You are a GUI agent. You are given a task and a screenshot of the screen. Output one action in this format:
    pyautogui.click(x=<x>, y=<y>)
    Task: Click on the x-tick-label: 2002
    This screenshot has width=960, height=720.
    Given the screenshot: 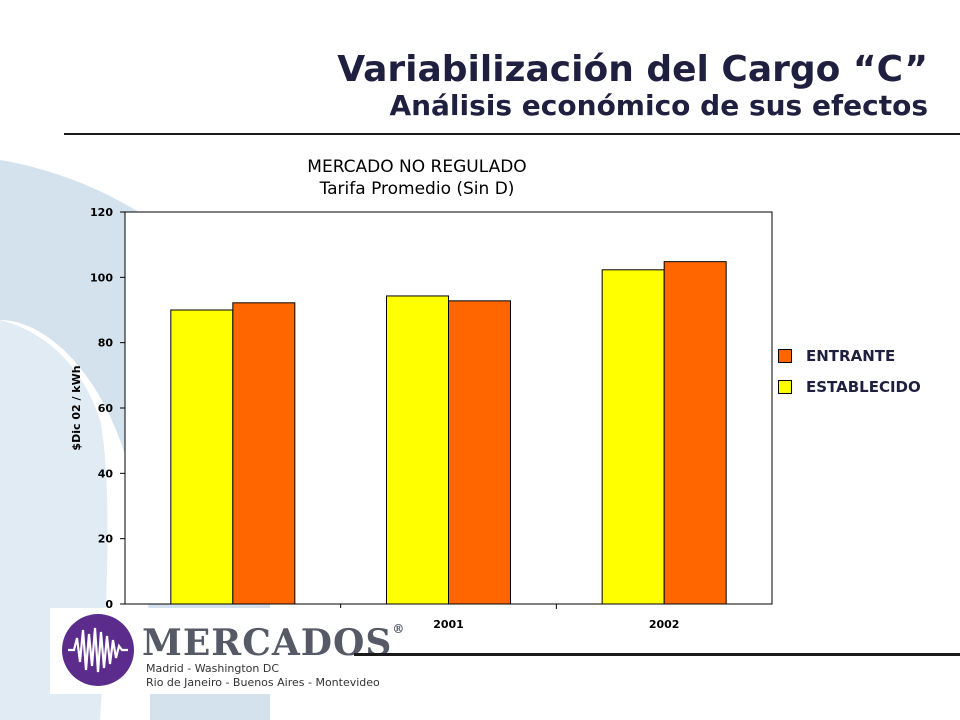 What is the action you would take?
    pyautogui.click(x=664, y=624)
    